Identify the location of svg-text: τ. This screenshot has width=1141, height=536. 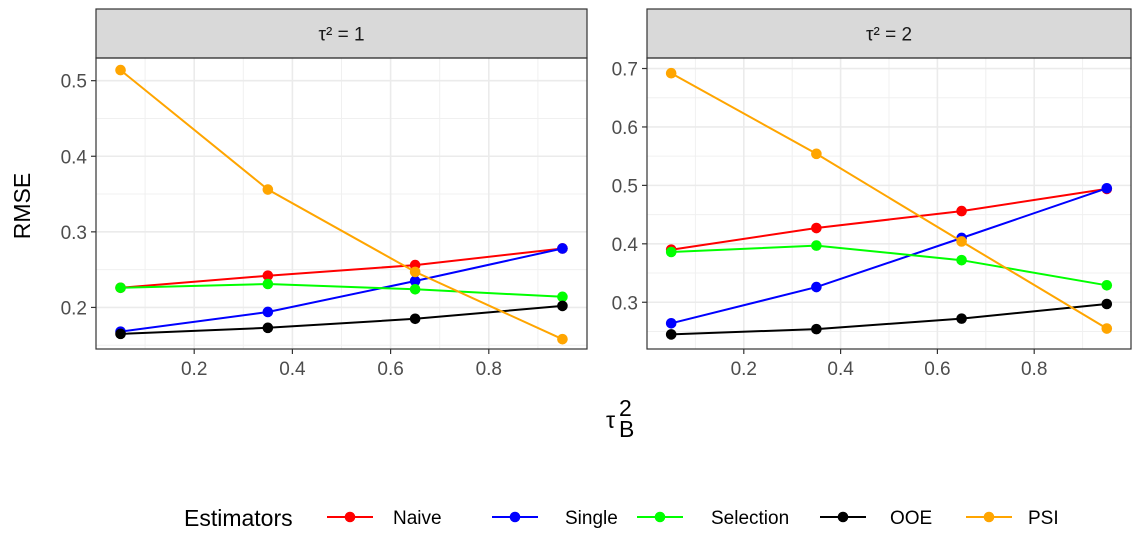
(610, 420).